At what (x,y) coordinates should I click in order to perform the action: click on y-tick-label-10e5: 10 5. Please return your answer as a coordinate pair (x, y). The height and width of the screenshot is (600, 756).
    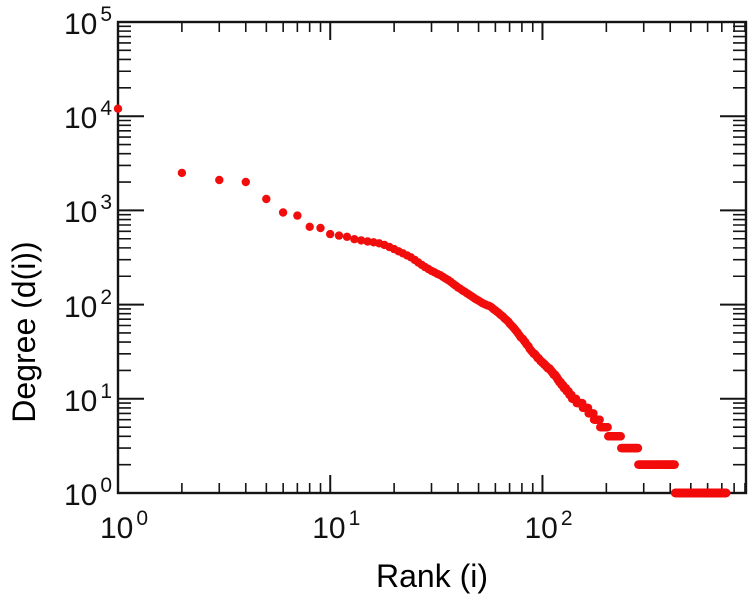
    Looking at the image, I should click on (87, 22).